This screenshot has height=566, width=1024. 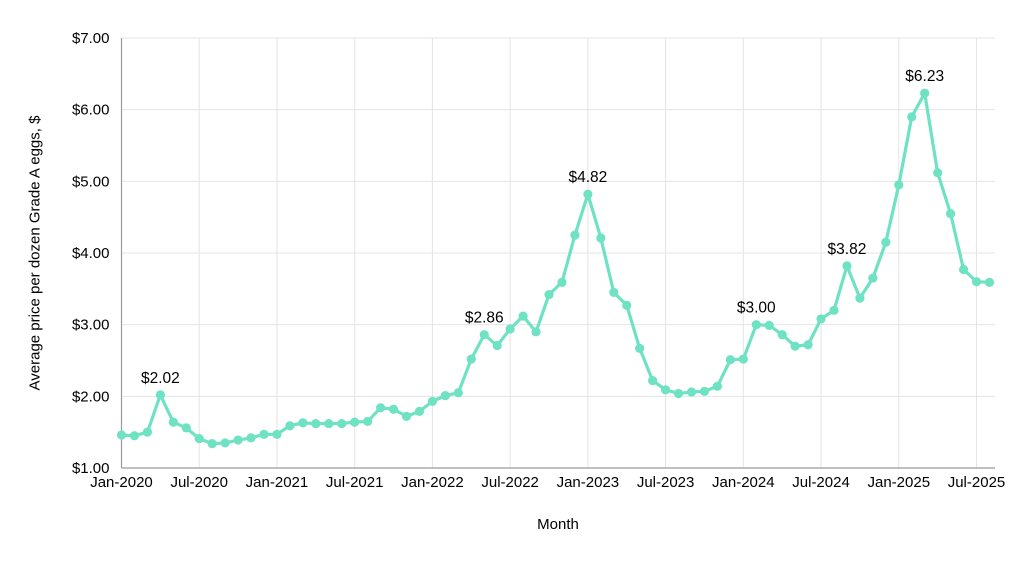 I want to click on point-annotation: $2.86, so click(x=484, y=318).